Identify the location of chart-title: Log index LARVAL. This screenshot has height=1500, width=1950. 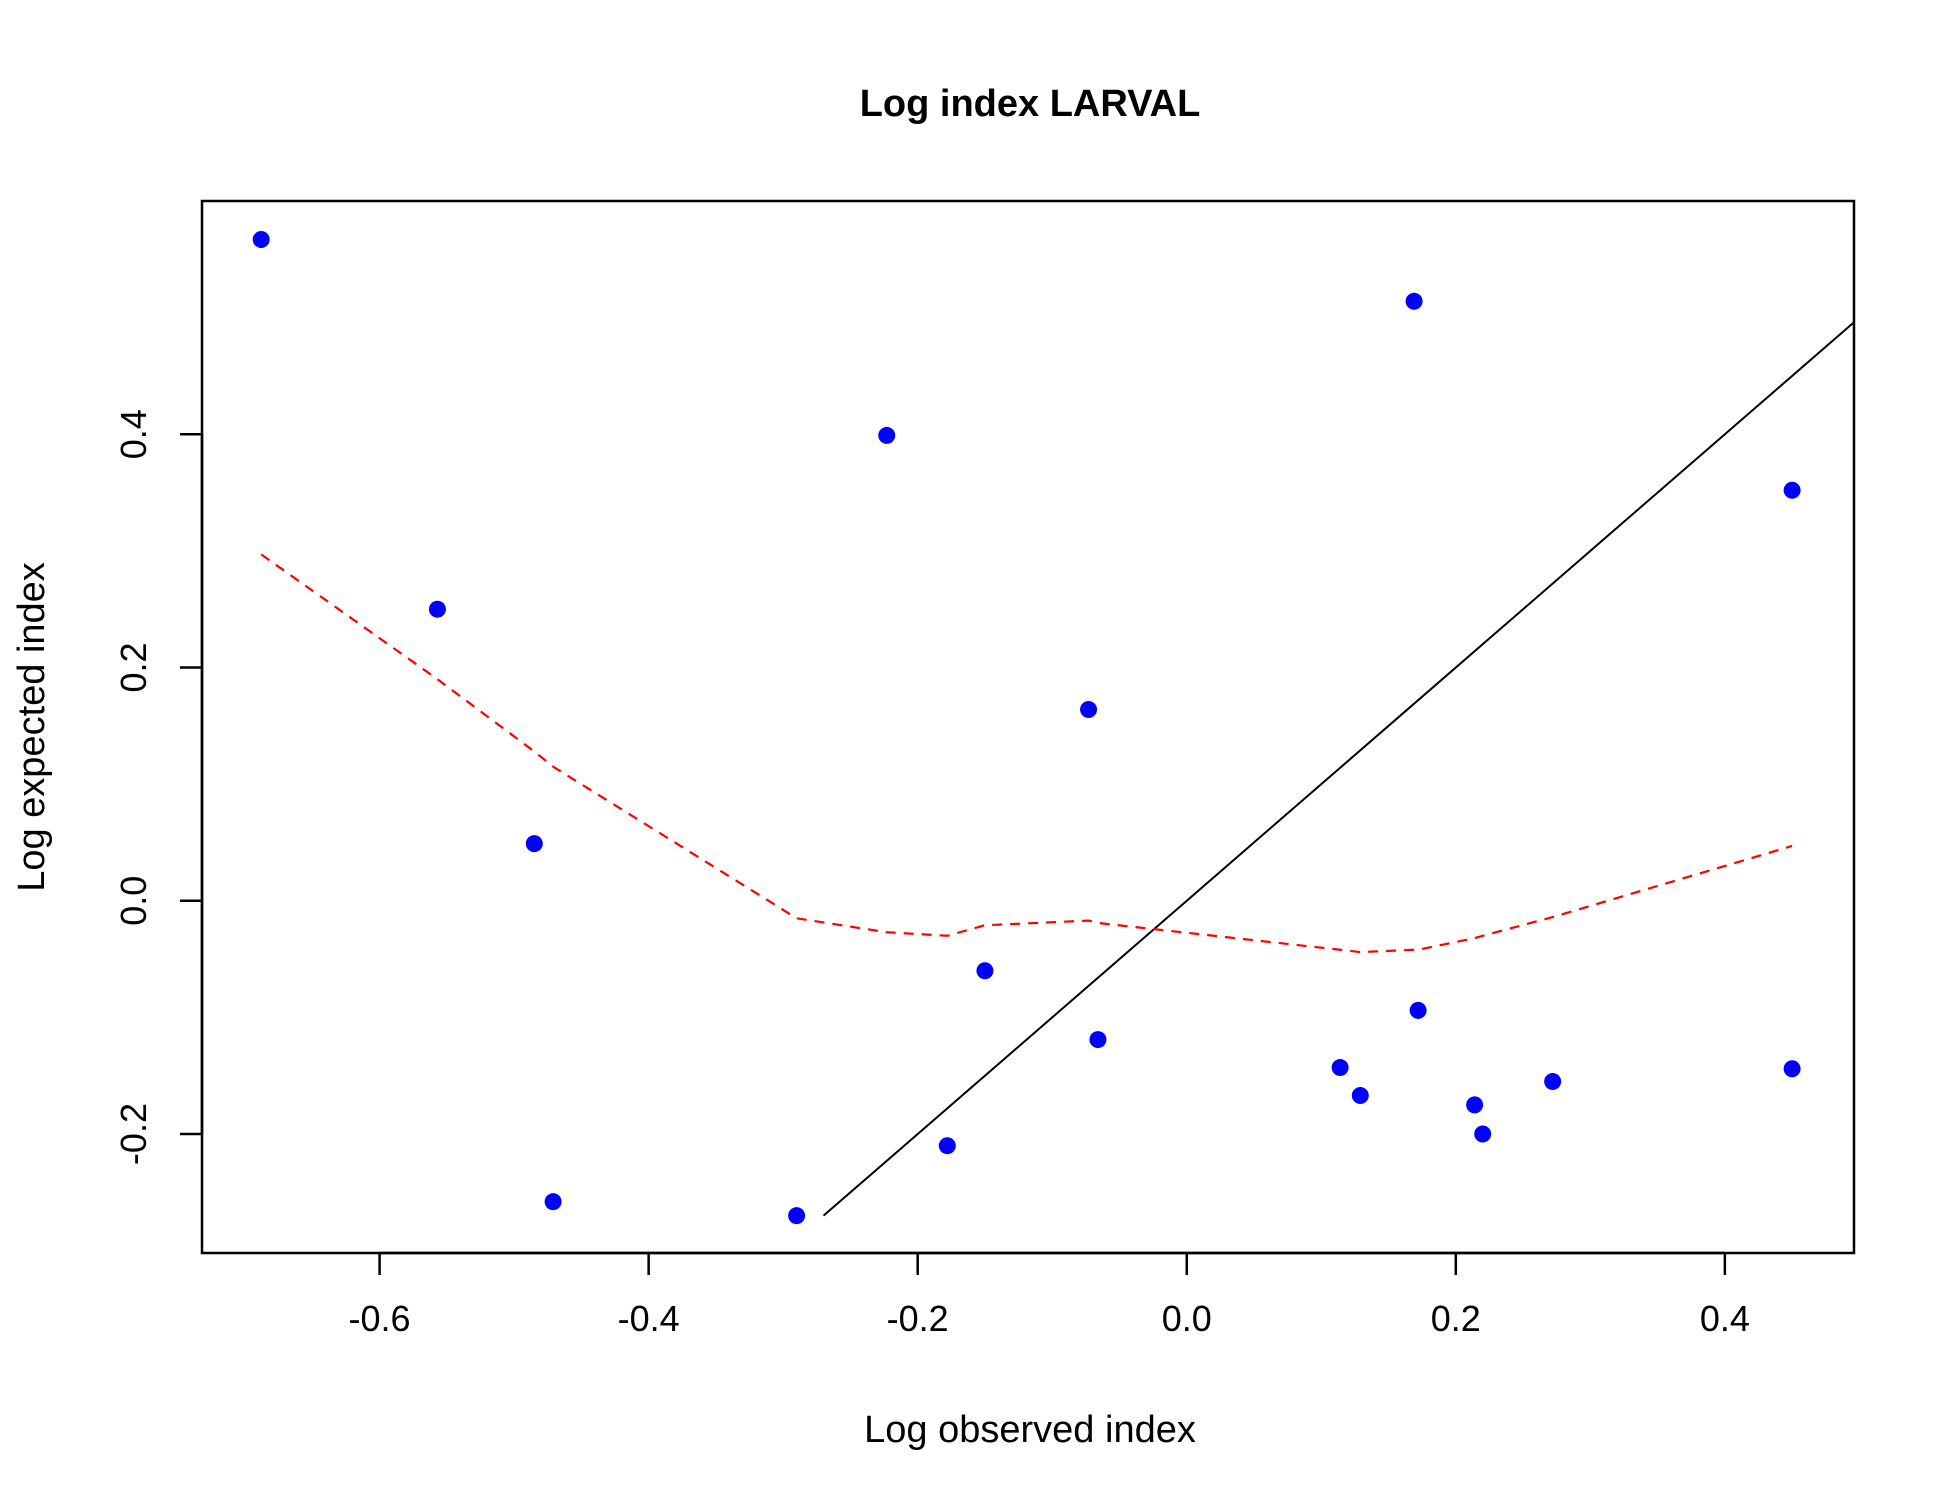
(1030, 104).